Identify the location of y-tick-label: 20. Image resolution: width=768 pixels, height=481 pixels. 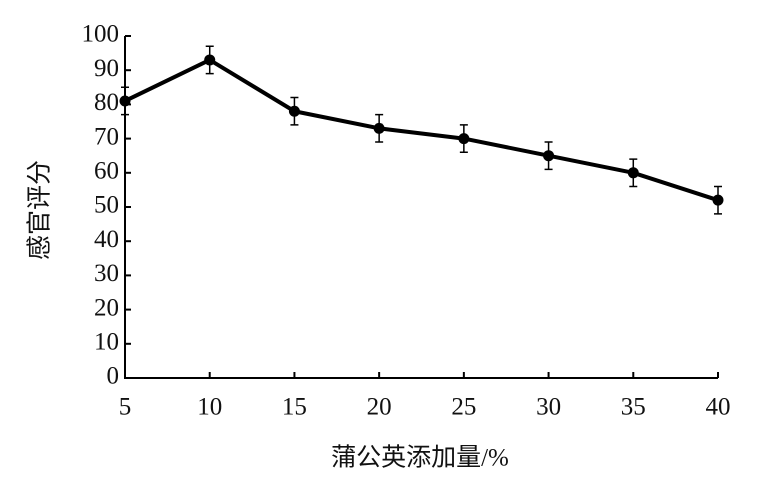
(106, 307).